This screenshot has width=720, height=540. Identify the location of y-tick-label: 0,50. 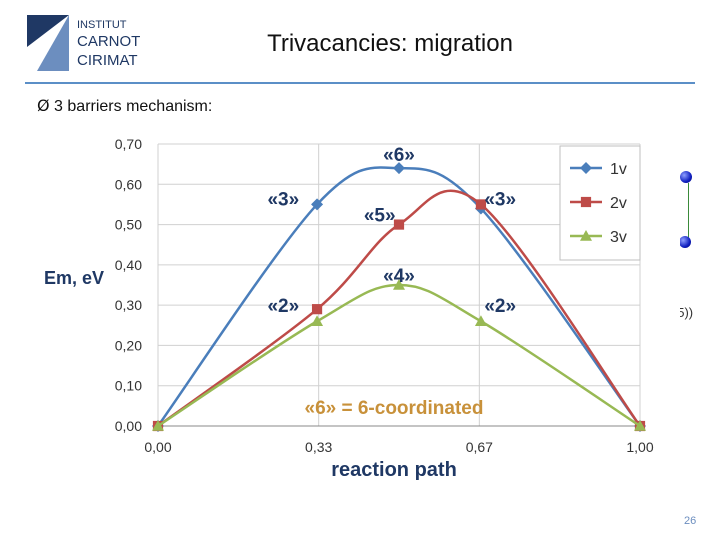
(128, 225).